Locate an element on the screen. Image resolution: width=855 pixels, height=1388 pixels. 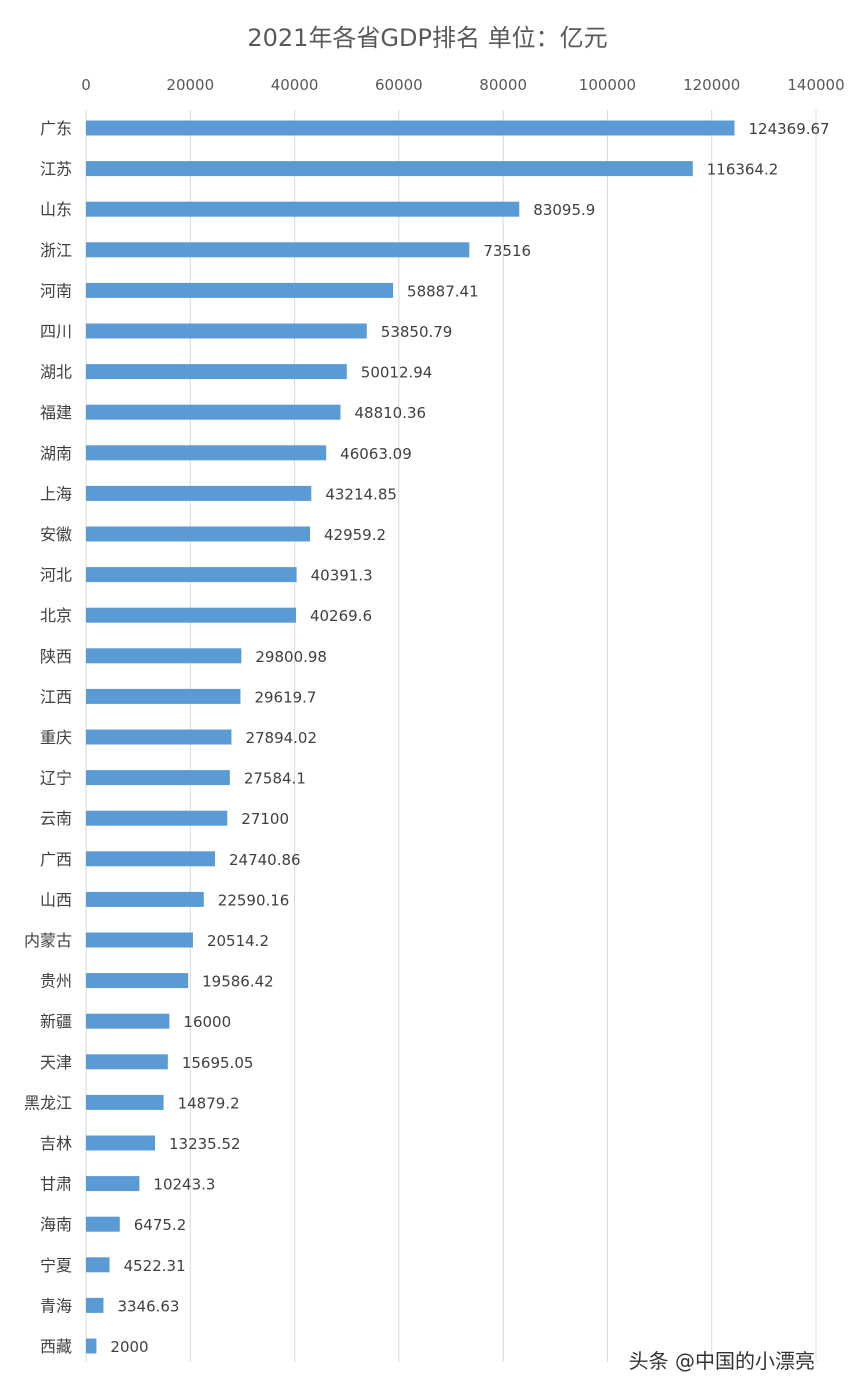
category-label: 西藏 is located at coordinates (56, 1346).